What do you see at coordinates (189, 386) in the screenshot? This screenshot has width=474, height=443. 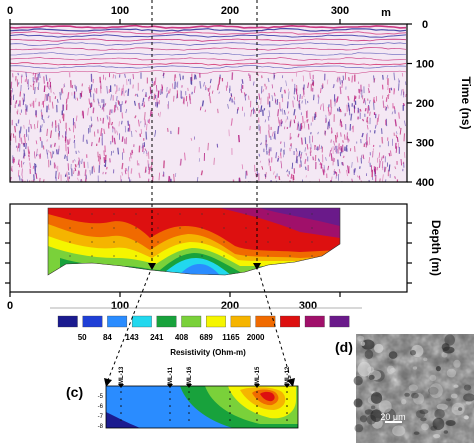 I see `borehole-marker-ml16` at bounding box center [189, 386].